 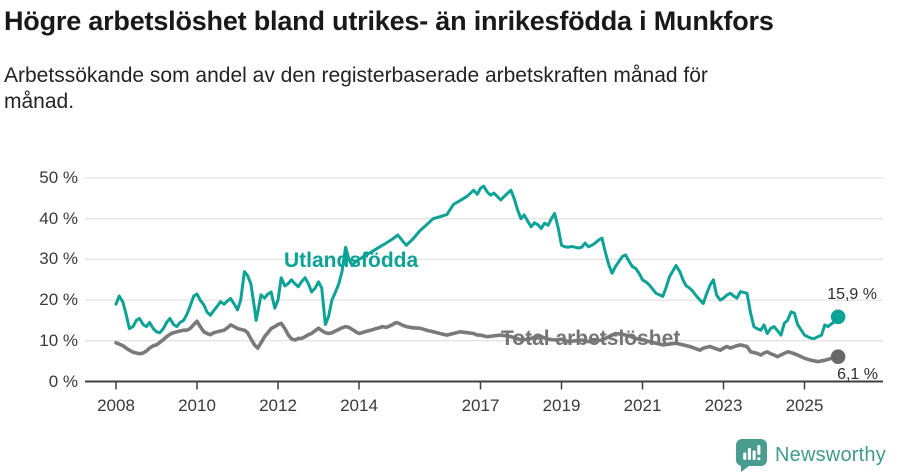 What do you see at coordinates (58, 340) in the screenshot?
I see `y-axis-label: 10 %` at bounding box center [58, 340].